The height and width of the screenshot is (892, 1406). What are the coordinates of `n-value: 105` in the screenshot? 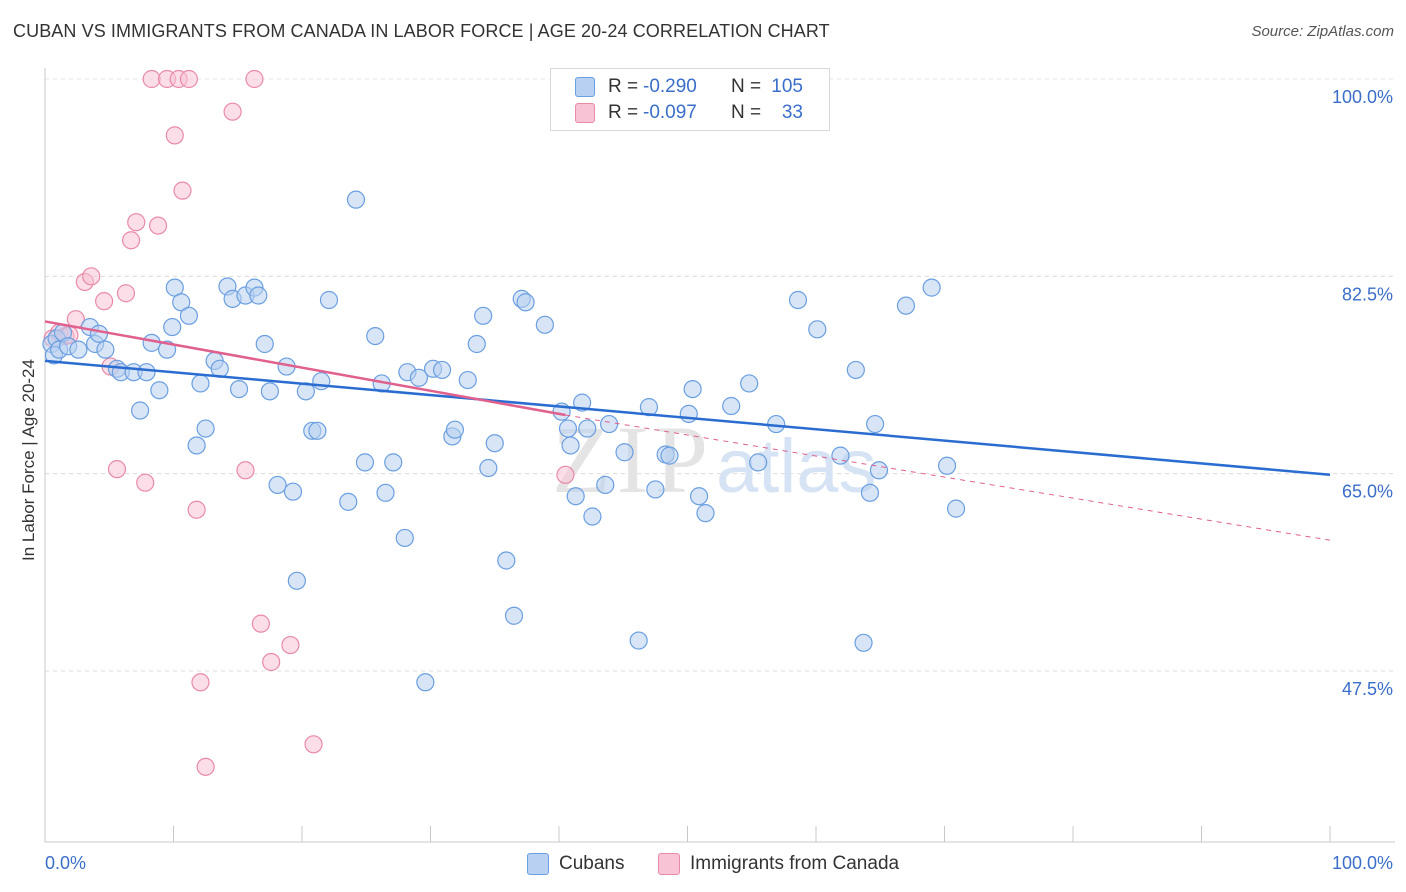 It's located at (787, 86).